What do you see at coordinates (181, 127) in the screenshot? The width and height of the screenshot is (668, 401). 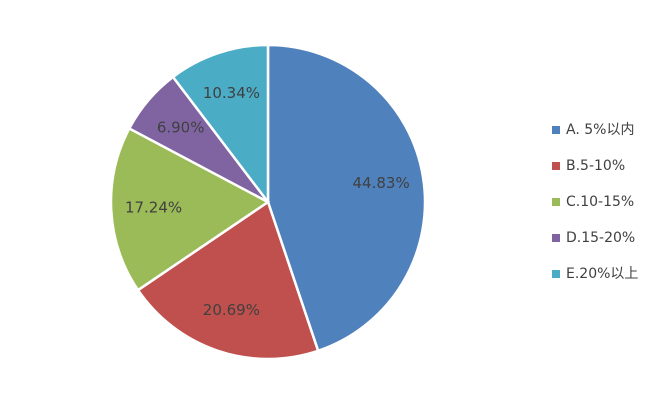 I see `data-label: 6.90%` at bounding box center [181, 127].